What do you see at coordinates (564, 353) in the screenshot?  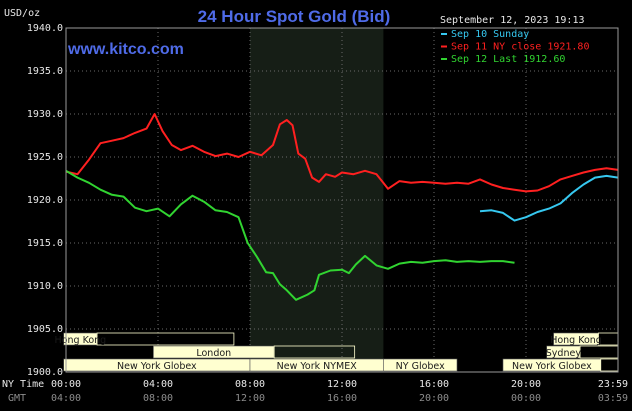 I see `session-label: Sydney` at bounding box center [564, 353].